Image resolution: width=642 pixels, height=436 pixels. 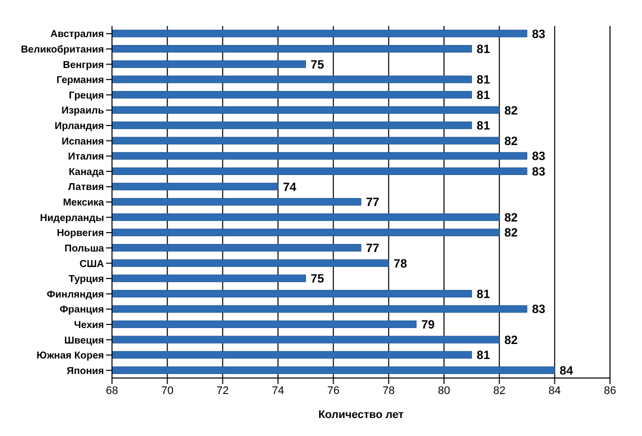 What do you see at coordinates (401, 263) in the screenshot?
I see `data-label: 78` at bounding box center [401, 263].